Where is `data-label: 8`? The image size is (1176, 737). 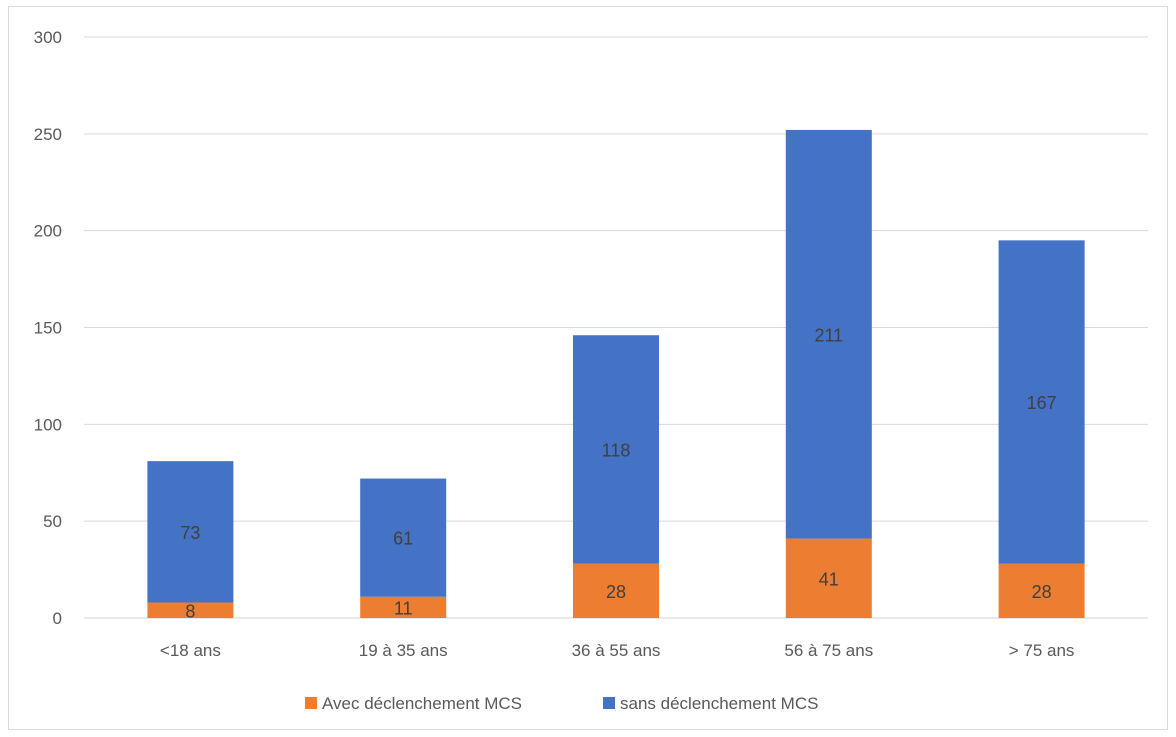 data-label: 8 is located at coordinates (190, 611).